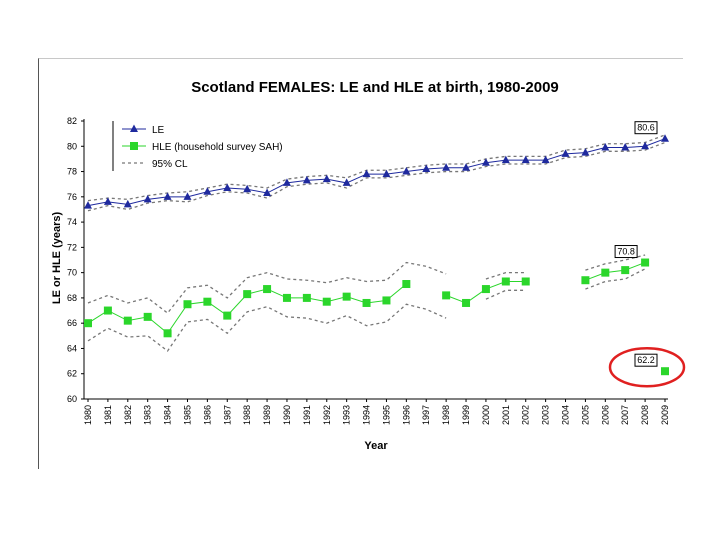 The height and width of the screenshot is (540, 720). Describe the element at coordinates (625, 415) in the screenshot. I see `x-tick-label: 2007` at that location.